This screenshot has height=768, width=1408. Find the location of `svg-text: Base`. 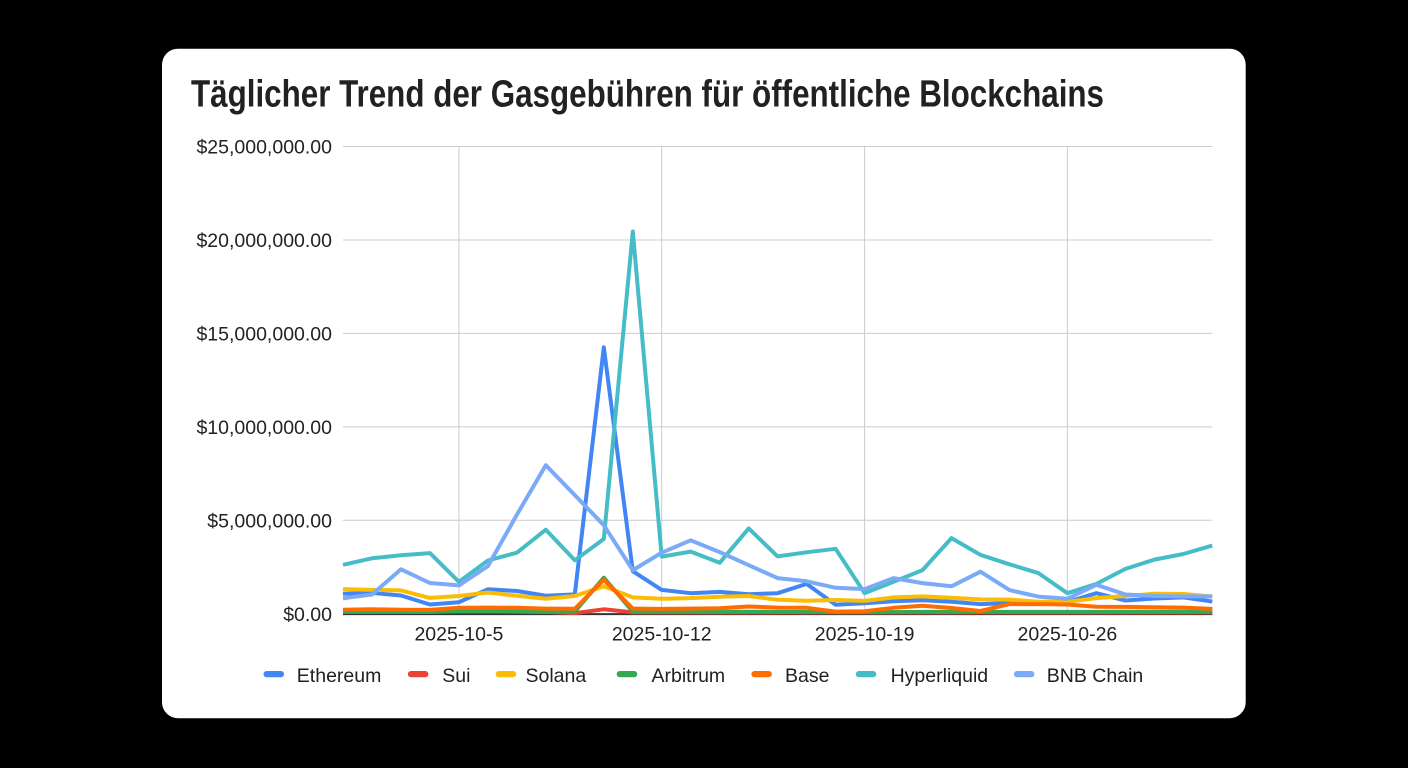

svg-text: Base is located at coordinates (807, 676).